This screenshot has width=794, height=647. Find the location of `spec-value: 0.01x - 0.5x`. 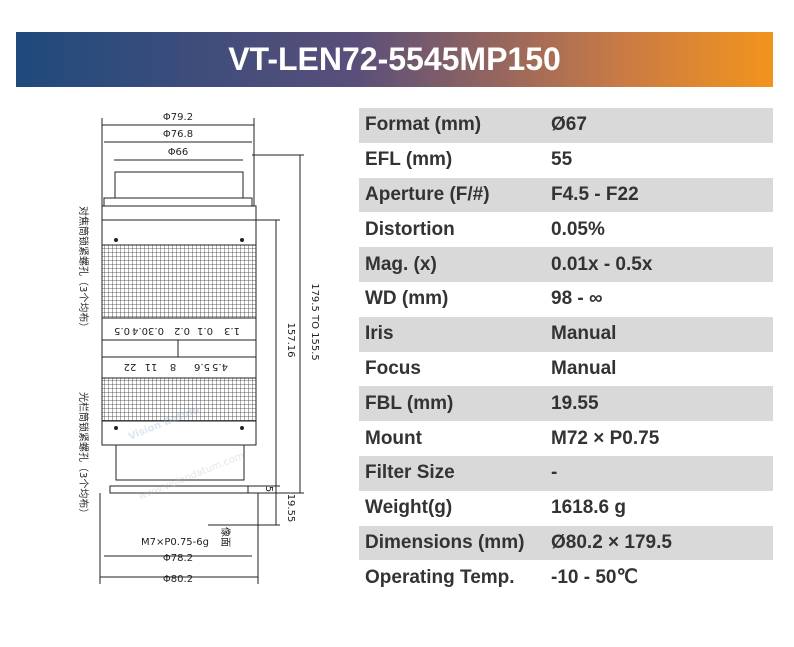

spec-value: 0.01x - 0.5x is located at coordinates (602, 264).